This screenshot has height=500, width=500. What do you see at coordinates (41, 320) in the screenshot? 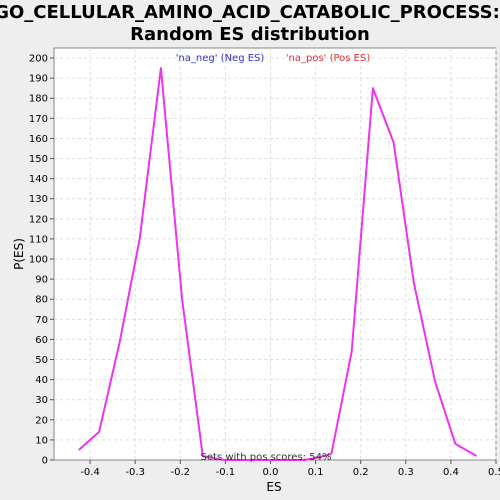
I see `y-tick-label: 70` at bounding box center [41, 320].